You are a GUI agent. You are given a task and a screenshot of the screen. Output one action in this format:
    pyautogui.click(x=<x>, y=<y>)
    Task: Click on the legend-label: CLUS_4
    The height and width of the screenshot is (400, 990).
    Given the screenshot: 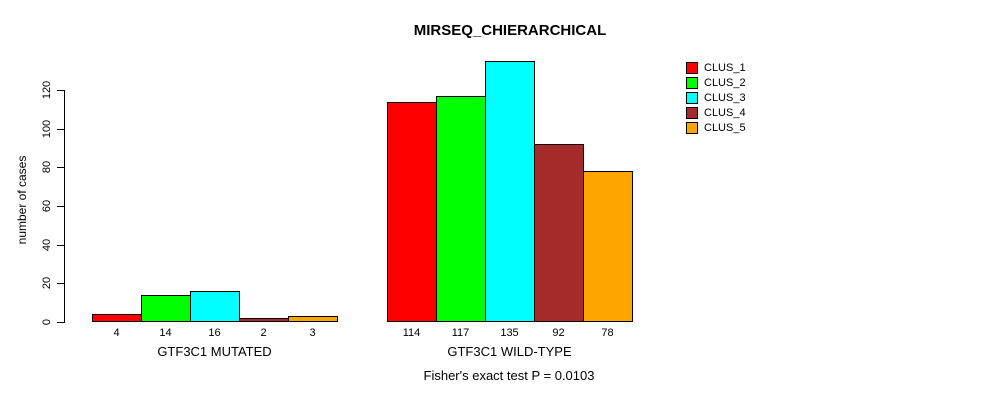 What is the action you would take?
    pyautogui.click(x=725, y=112)
    